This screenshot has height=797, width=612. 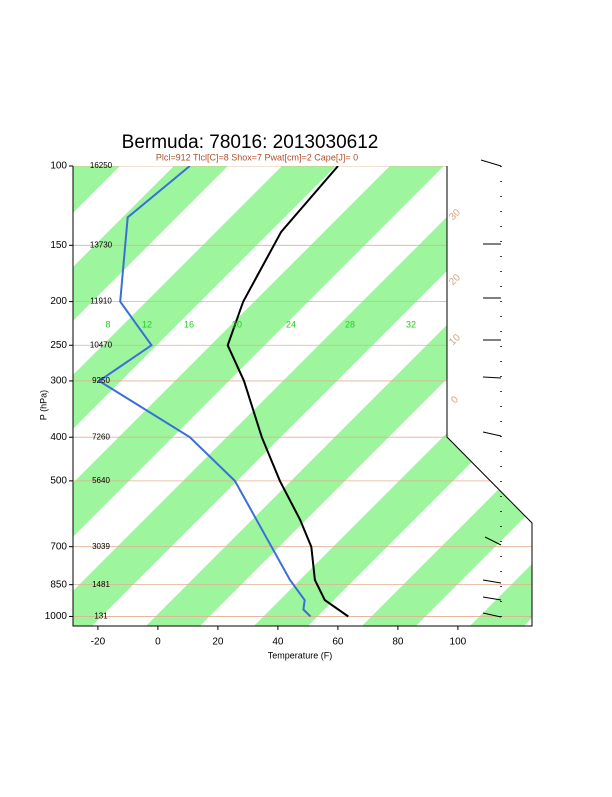 I want to click on y-tick-label: 400, so click(x=58, y=437).